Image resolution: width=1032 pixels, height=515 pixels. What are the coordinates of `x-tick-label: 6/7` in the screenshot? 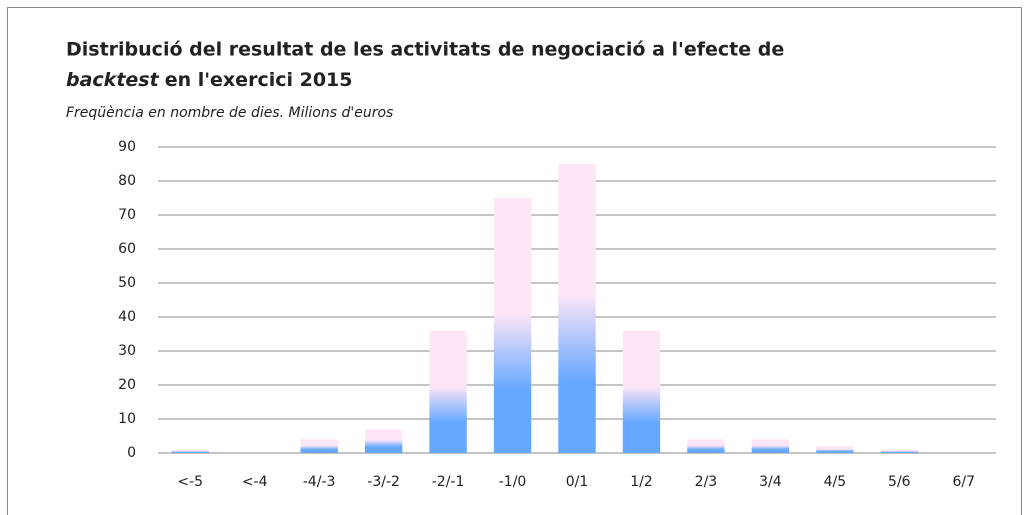 It's located at (964, 482).